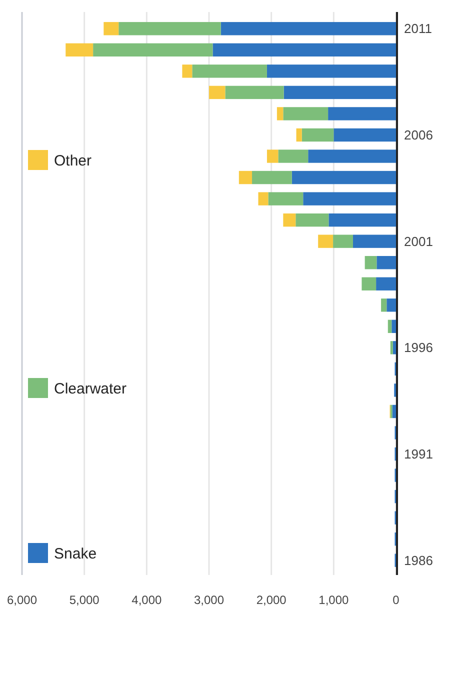 This screenshot has width=449, height=687. What do you see at coordinates (147, 600) in the screenshot?
I see `x-tick-label: 4,000` at bounding box center [147, 600].